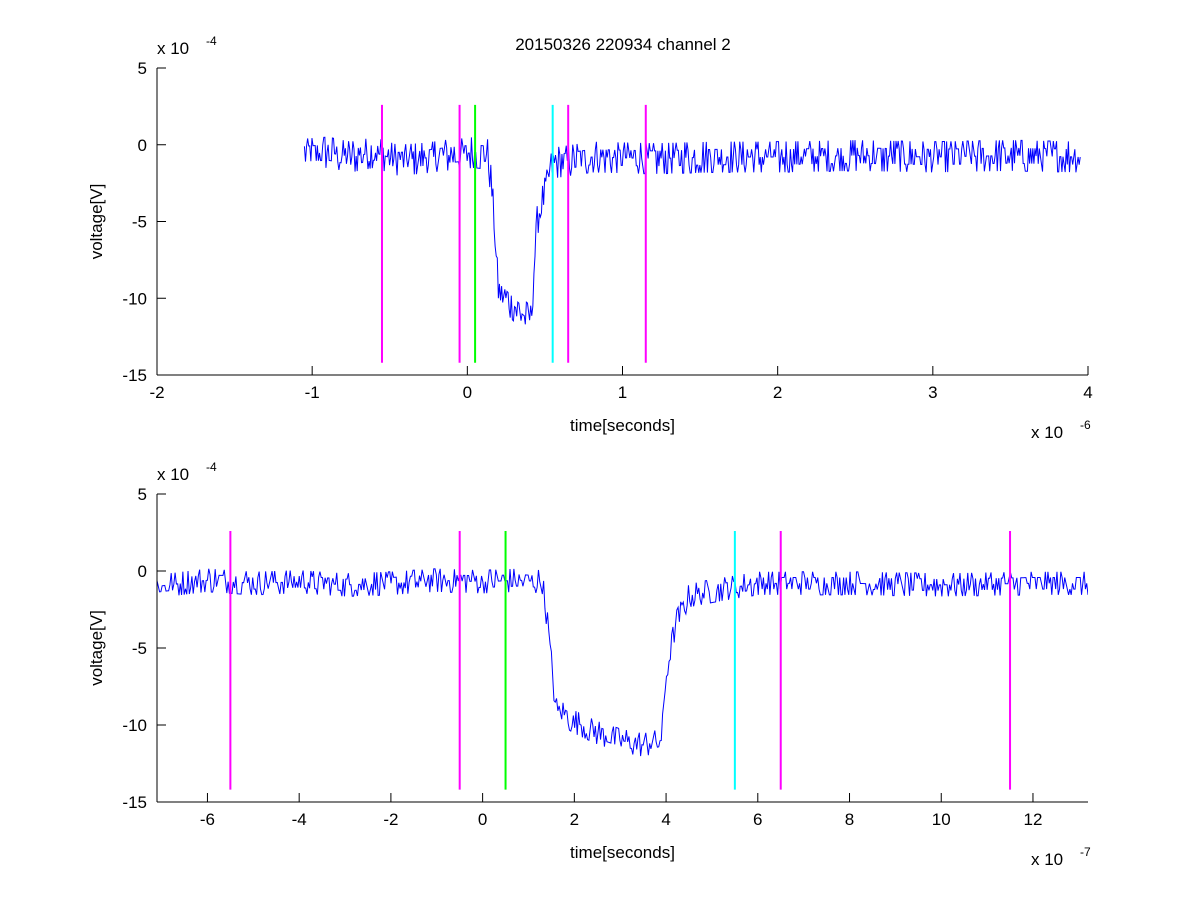 Image resolution: width=1201 pixels, height=906 pixels. I want to click on bottom-x-tick-label-8: 10, so click(941, 819).